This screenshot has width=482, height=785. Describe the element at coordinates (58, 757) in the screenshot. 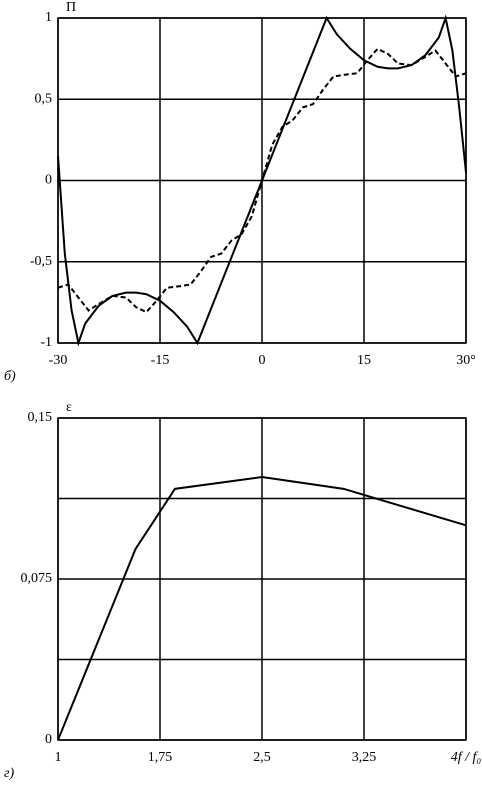

I see `x-tick-label: 1` at that location.